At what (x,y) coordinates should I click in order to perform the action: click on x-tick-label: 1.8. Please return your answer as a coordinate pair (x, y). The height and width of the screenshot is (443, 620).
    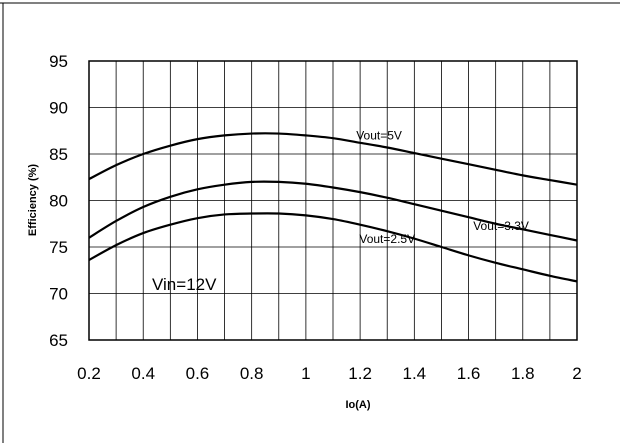
    Looking at the image, I should click on (523, 373).